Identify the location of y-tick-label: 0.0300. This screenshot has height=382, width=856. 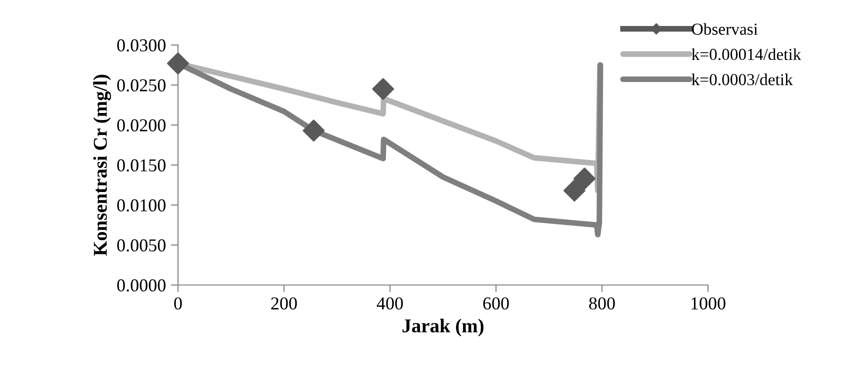
(141, 45).